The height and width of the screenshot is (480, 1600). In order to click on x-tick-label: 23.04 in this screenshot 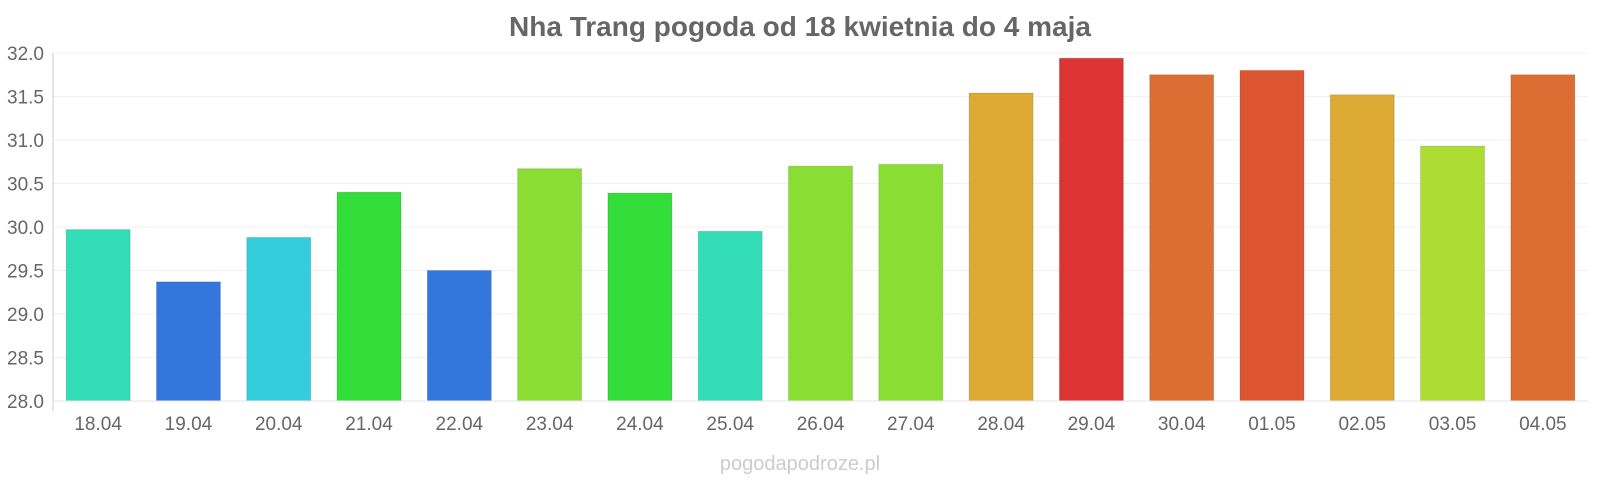, I will do `click(550, 424)`.